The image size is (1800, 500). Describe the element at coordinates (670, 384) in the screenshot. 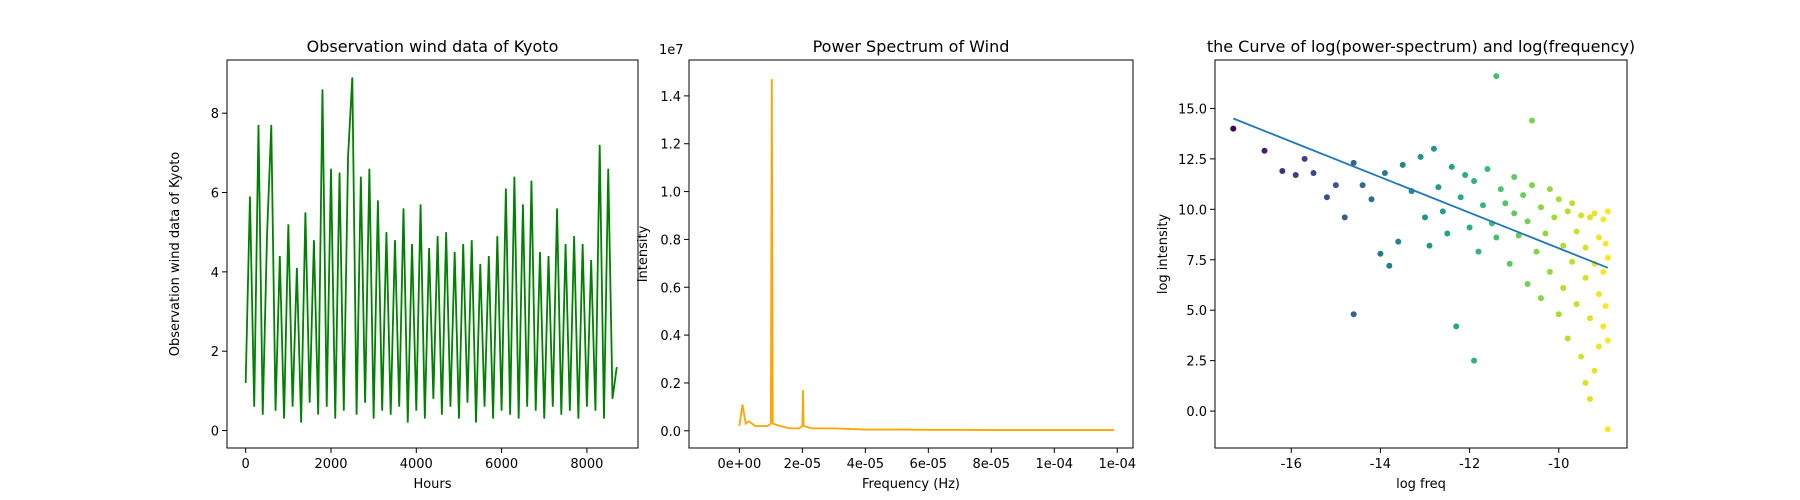

I see `y-tick-label: 0.2` at that location.